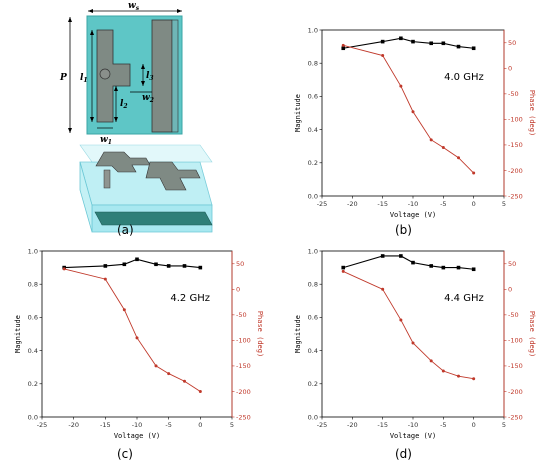 This screenshot has width=550, height=463. What do you see at coordinates (33, 285) in the screenshot?
I see `y-left-tick-label: 0.8` at bounding box center [33, 285].